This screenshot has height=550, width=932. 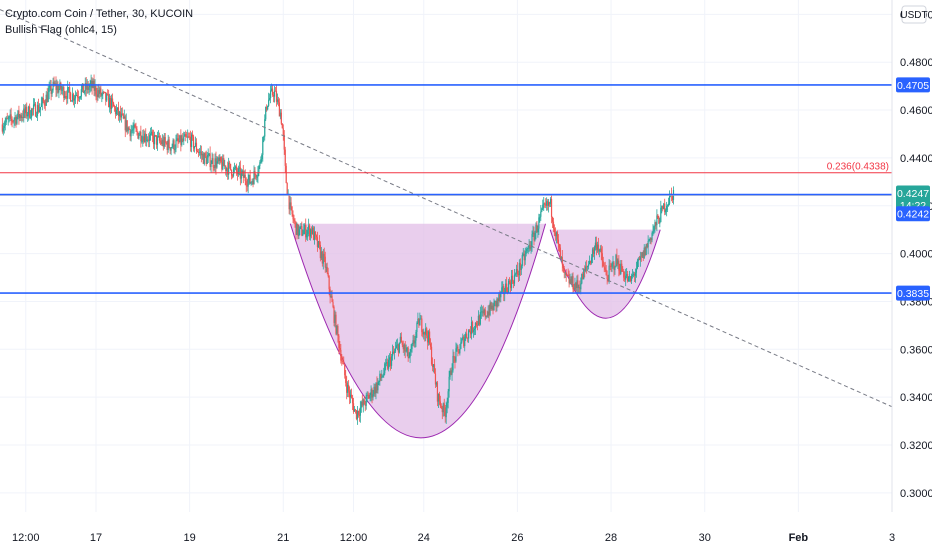 What do you see at coordinates (705, 538) in the screenshot?
I see `time-tick-label: 30` at bounding box center [705, 538].